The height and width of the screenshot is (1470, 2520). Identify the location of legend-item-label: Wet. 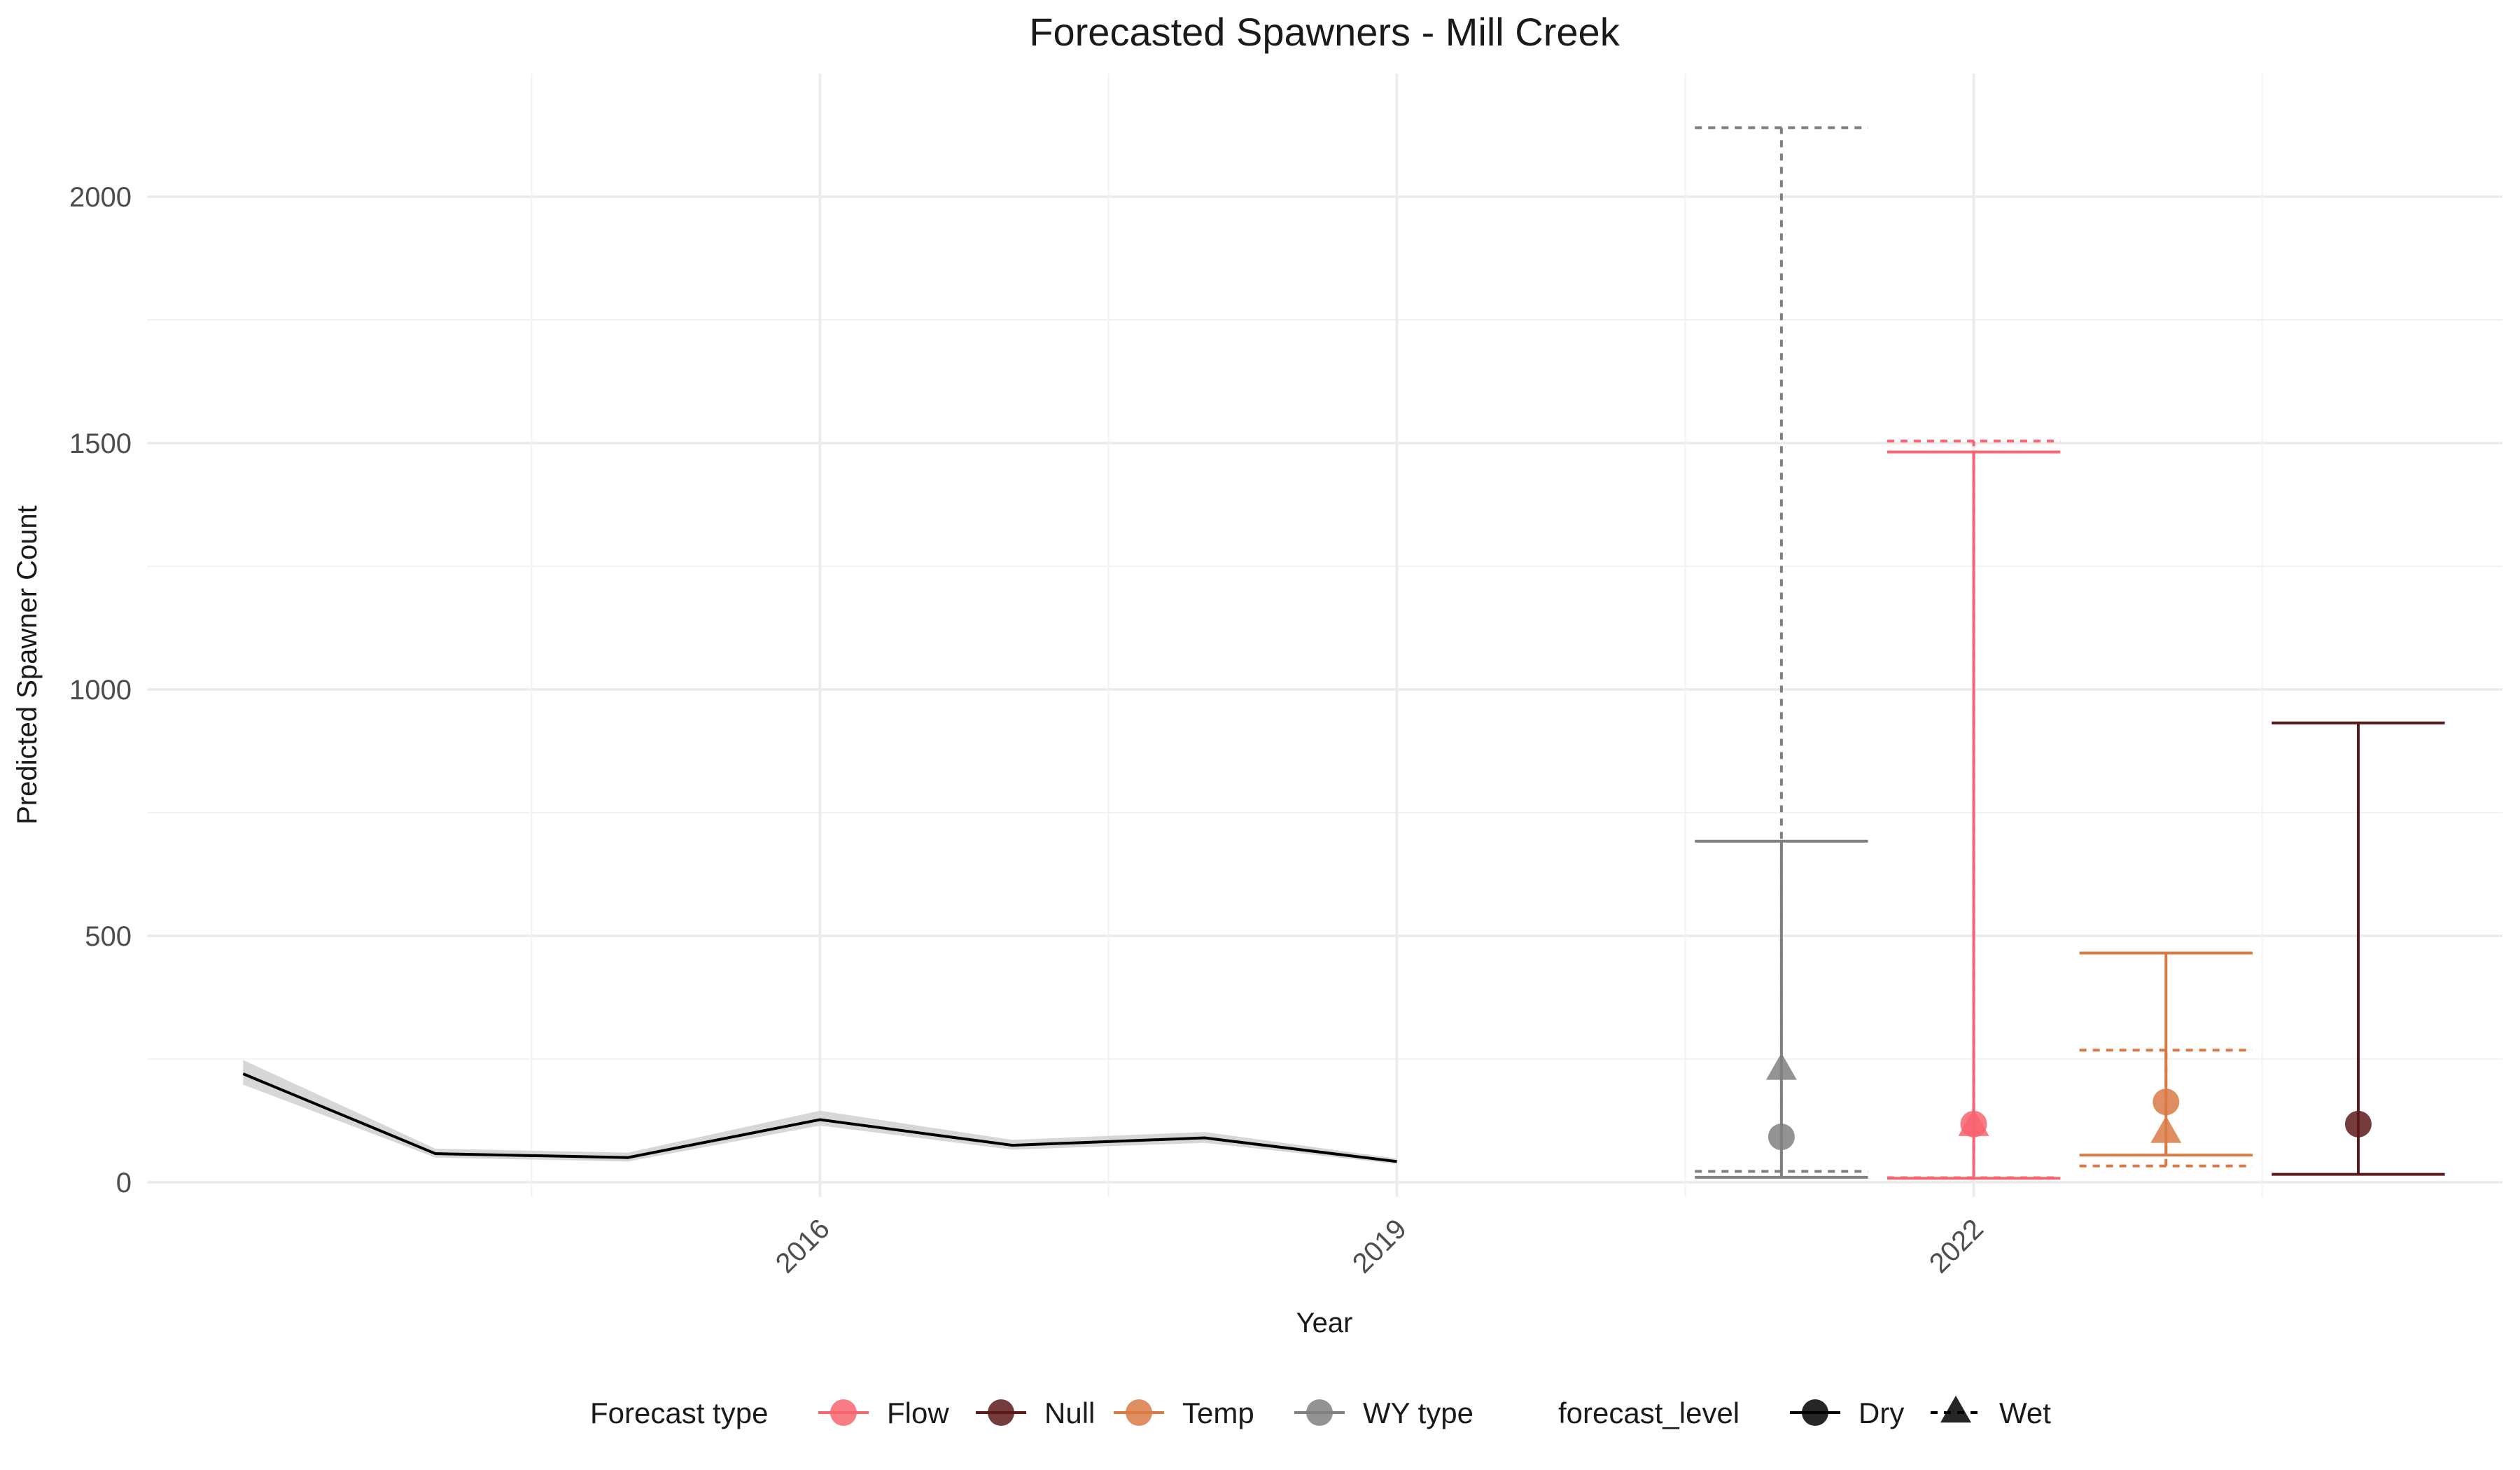
(2025, 1412).